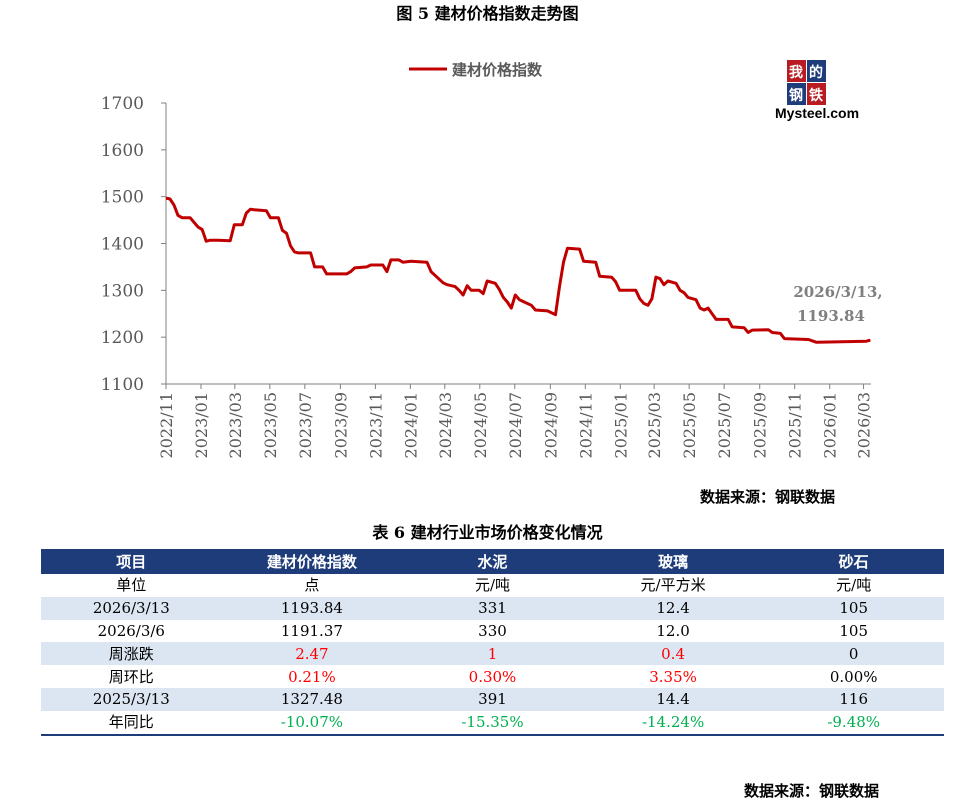 This screenshot has height=807, width=975. Describe the element at coordinates (853, 723) in the screenshot. I see `table-cell: -9.48%` at that location.